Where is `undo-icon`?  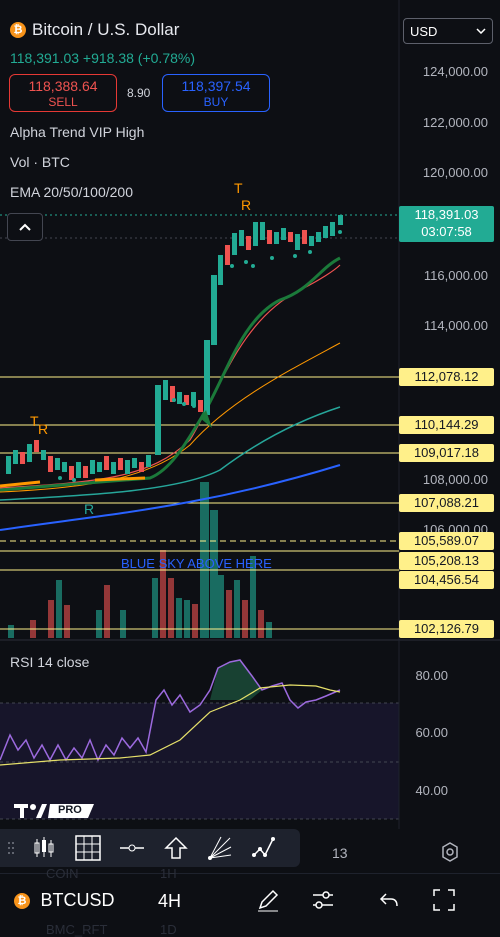
undo-icon is located at coordinates (388, 900).